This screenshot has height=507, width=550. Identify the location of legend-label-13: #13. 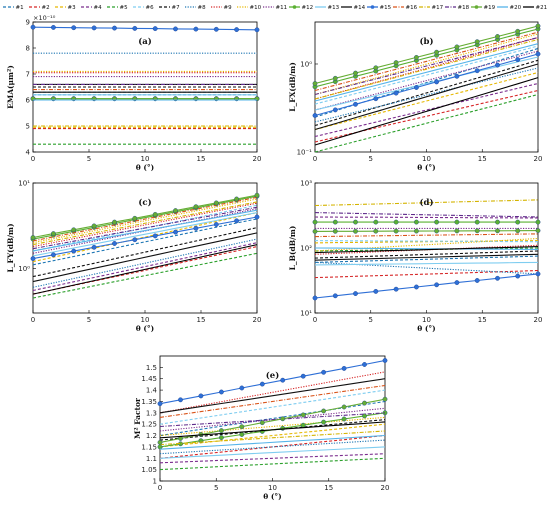
(334, 8).